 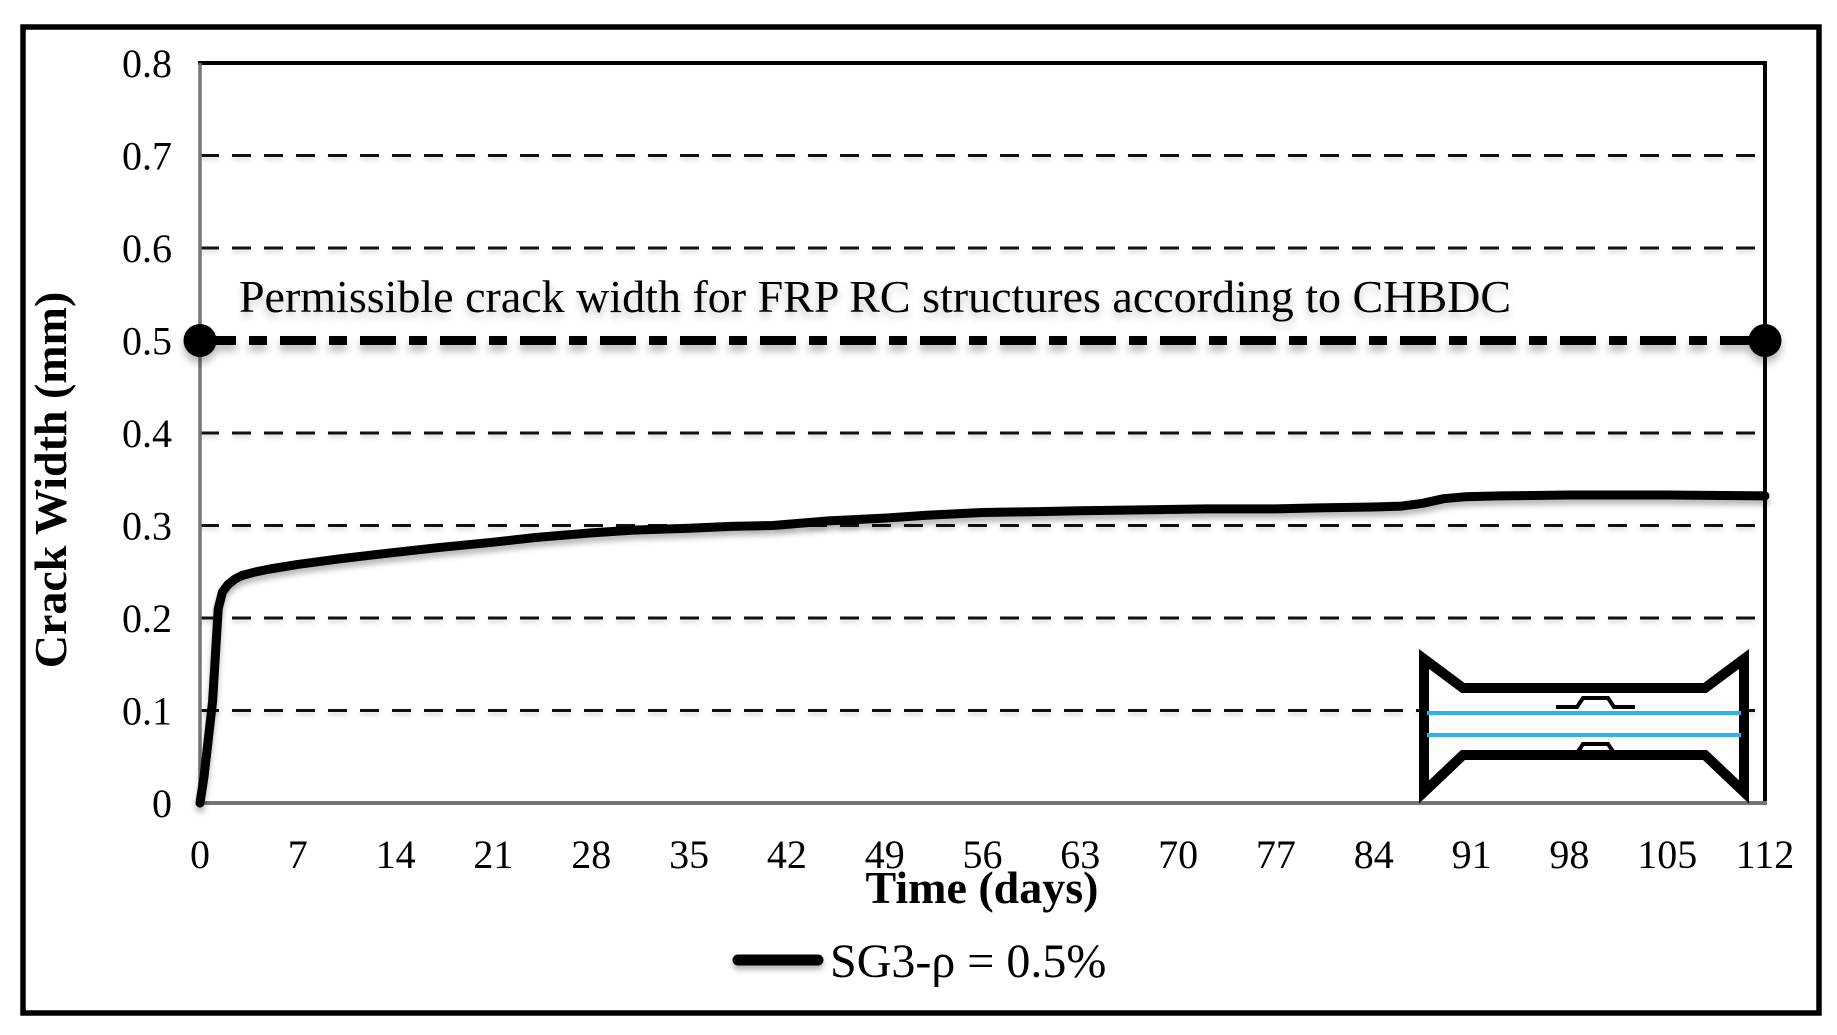 I want to click on y-tick-labels: 0 0.1 0.2 0.3 0.4 0.5 0.6 0.7 0.8, so click(x=147, y=433).